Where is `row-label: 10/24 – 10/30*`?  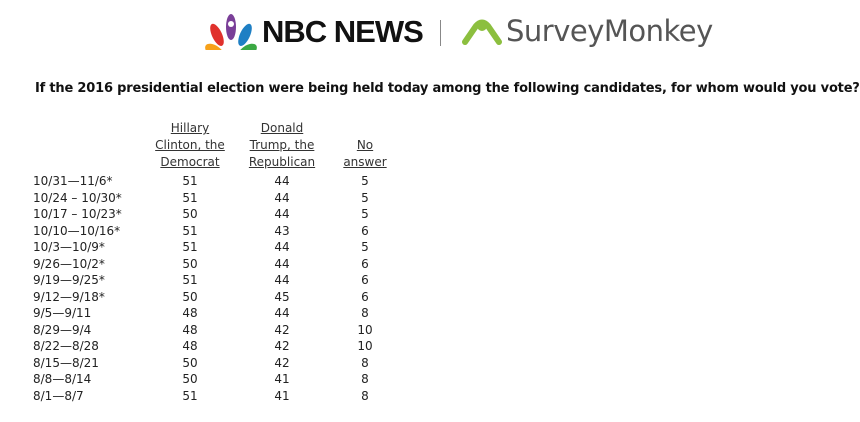 row-label: 10/24 – 10/30* is located at coordinates (77, 197).